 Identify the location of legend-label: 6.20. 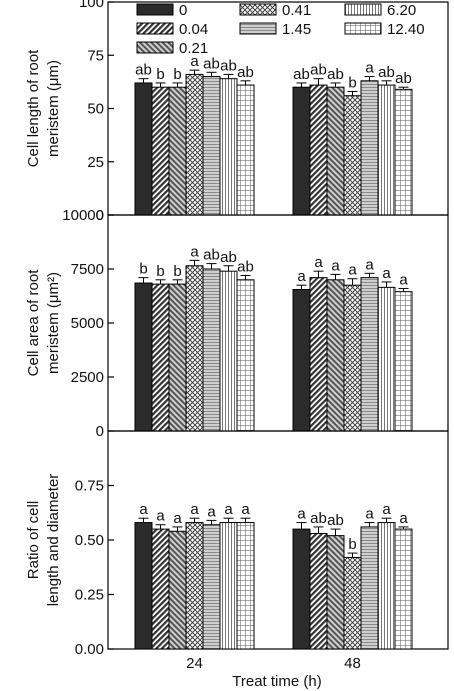
(401, 10).